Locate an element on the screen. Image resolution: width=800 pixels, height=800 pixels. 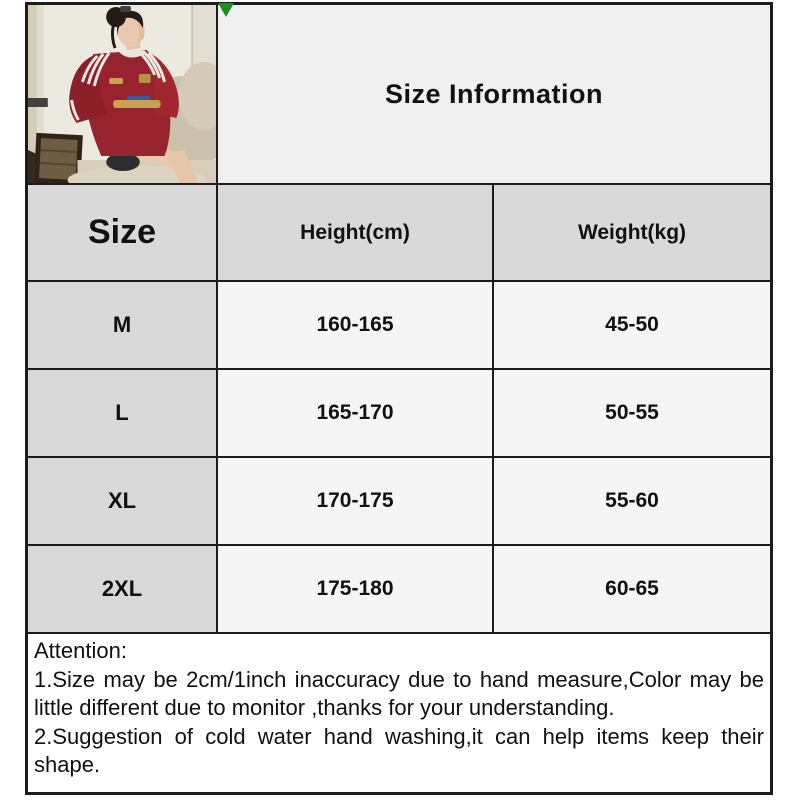
table-cell-weight: 60-65 is located at coordinates (632, 590).